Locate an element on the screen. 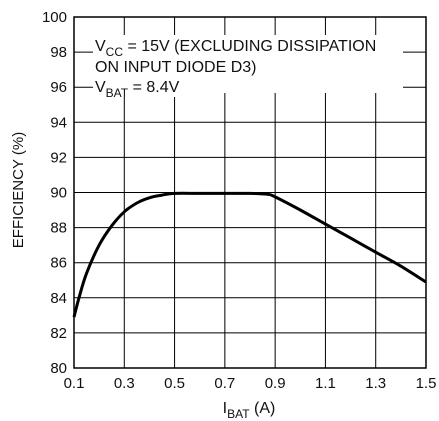 The height and width of the screenshot is (421, 439). x-axis-title: IBAT (A) is located at coordinates (249, 410).